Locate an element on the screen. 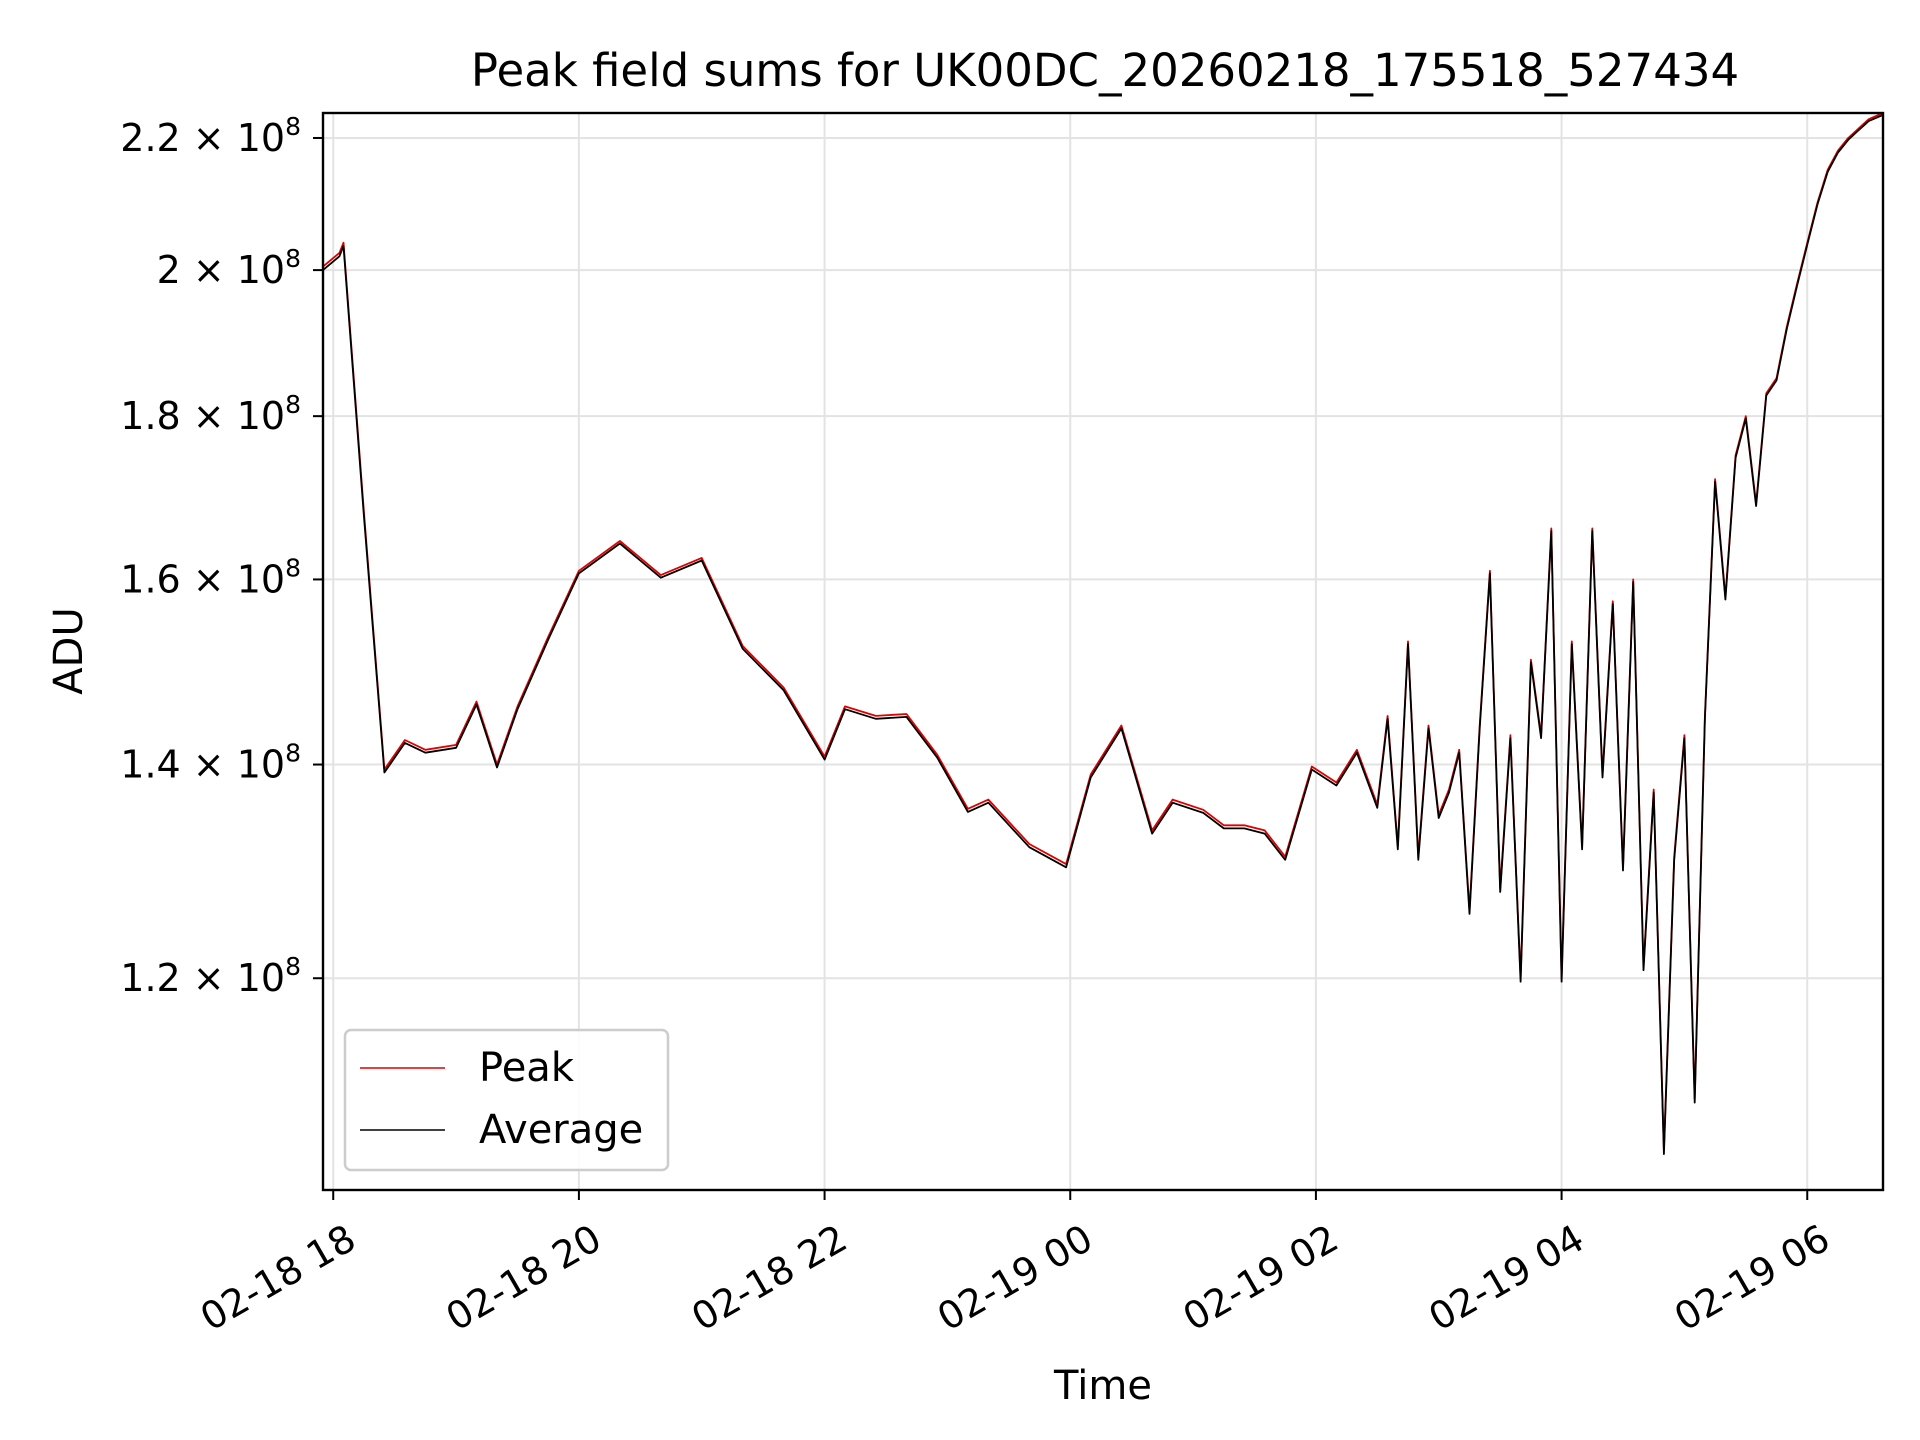 This screenshot has width=1920, height=1440. y-axis-label: ADU is located at coordinates (69, 650).